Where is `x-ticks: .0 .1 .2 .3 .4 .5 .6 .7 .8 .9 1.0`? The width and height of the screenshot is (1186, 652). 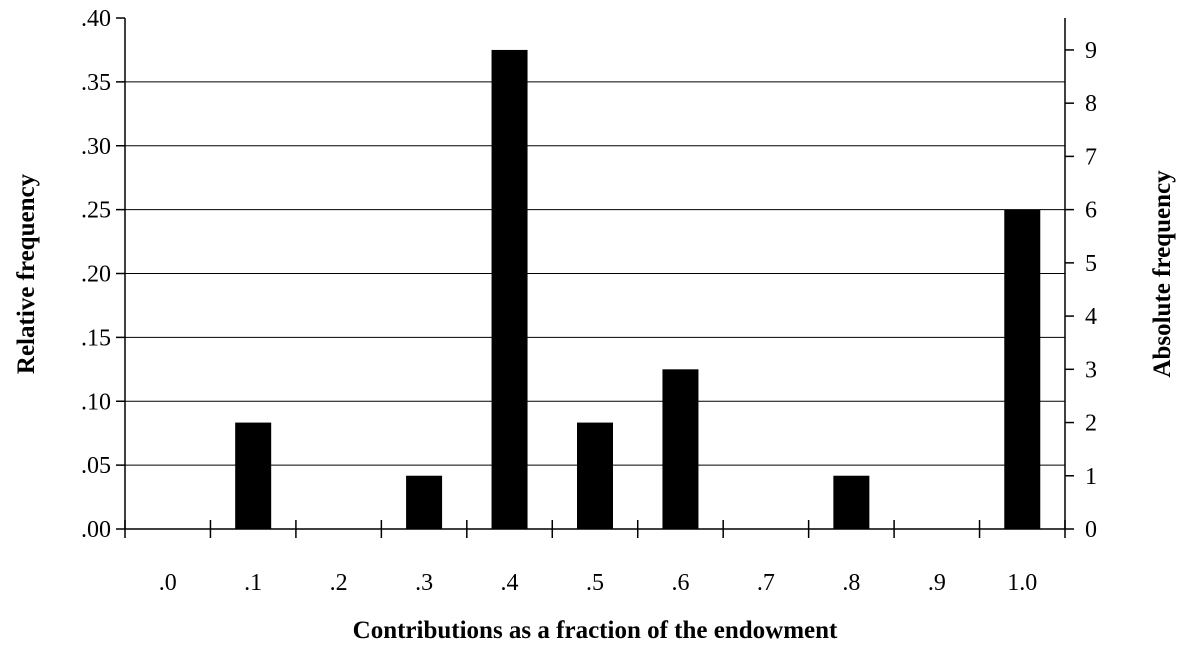 x-ticks: .0 .1 .2 .3 .4 .5 .6 .7 .8 .9 1.0 is located at coordinates (595, 558).